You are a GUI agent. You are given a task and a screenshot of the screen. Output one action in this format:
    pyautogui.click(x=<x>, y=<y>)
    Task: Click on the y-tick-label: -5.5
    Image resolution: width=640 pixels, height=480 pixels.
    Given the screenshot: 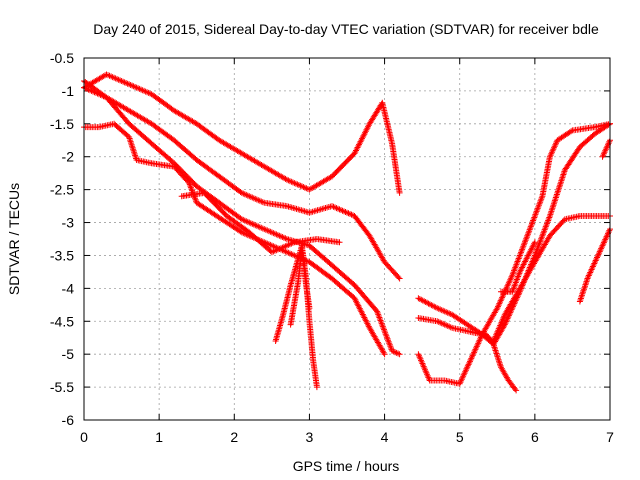 What is the action you would take?
    pyautogui.click(x=62, y=387)
    